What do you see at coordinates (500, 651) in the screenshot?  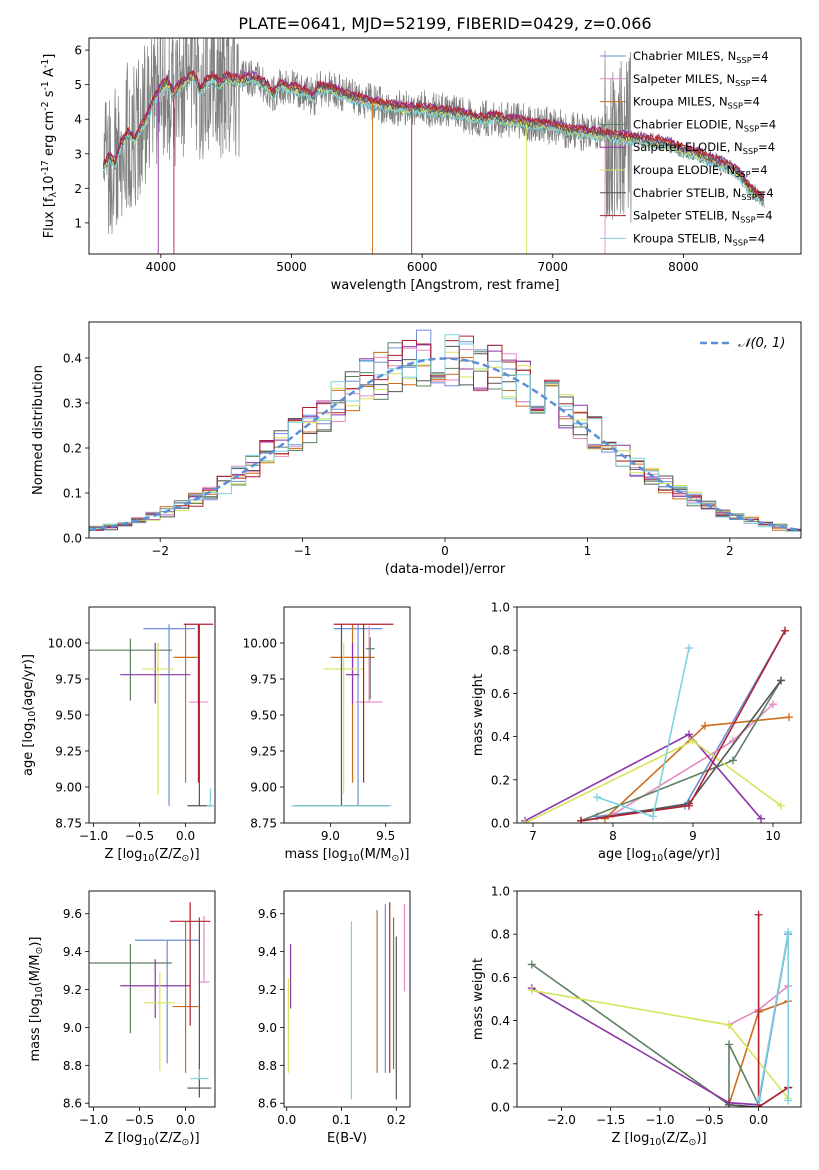 I see `weight-vs-age-panel-ytick-label: 0.8` at bounding box center [500, 651].